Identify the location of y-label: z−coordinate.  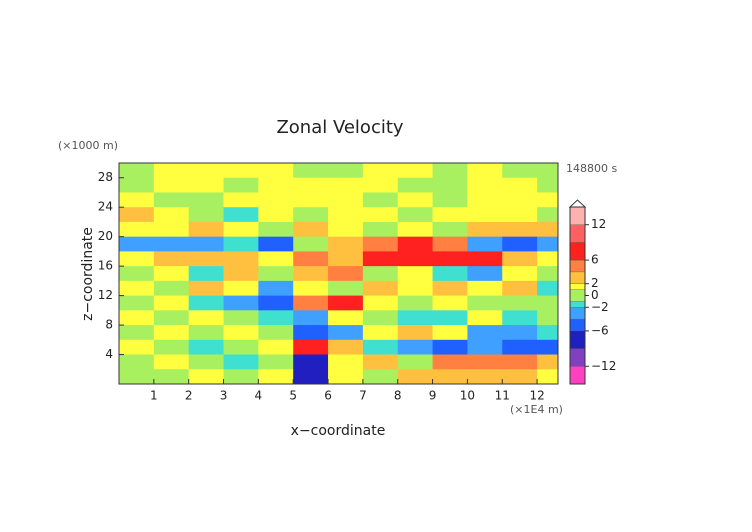
(88, 274).